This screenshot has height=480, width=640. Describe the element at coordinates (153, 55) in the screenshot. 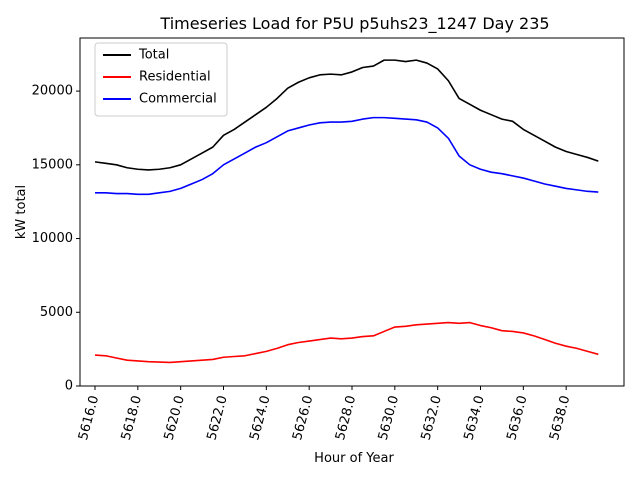

I see `legend-label-total: Total` at that location.